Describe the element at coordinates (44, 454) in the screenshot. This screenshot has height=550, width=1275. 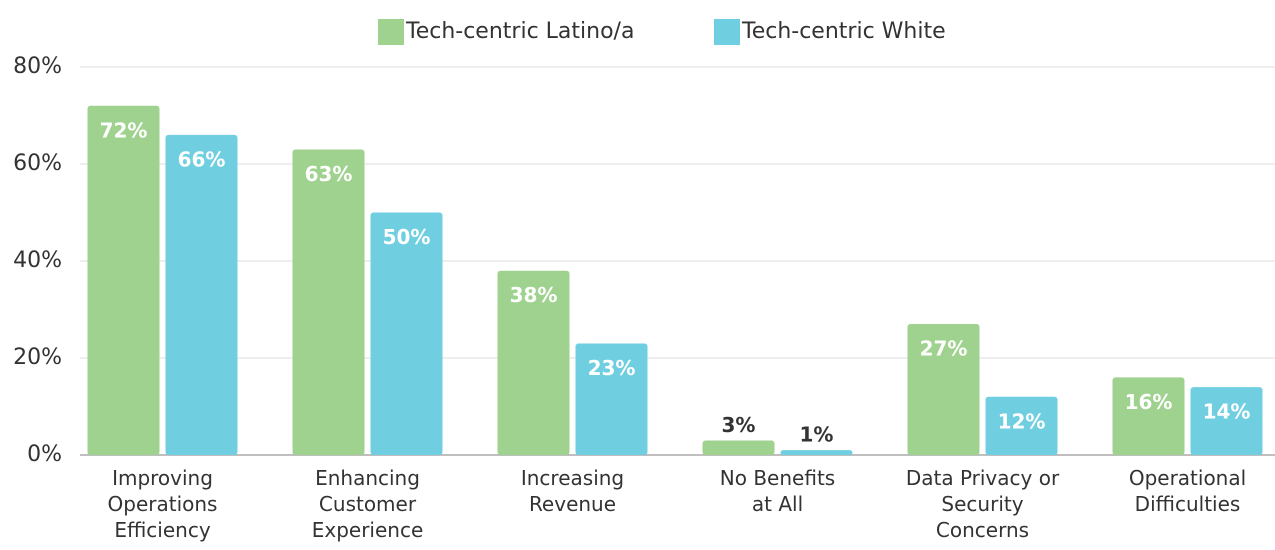
I see `y-tick-label: 0%` at that location.